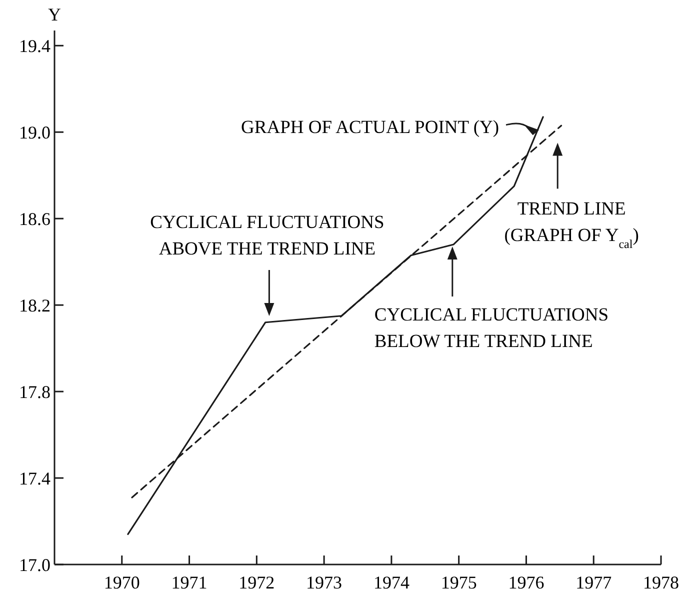 The height and width of the screenshot is (596, 684). Describe the element at coordinates (324, 582) in the screenshot. I see `x-tick-label: 1973` at that location.